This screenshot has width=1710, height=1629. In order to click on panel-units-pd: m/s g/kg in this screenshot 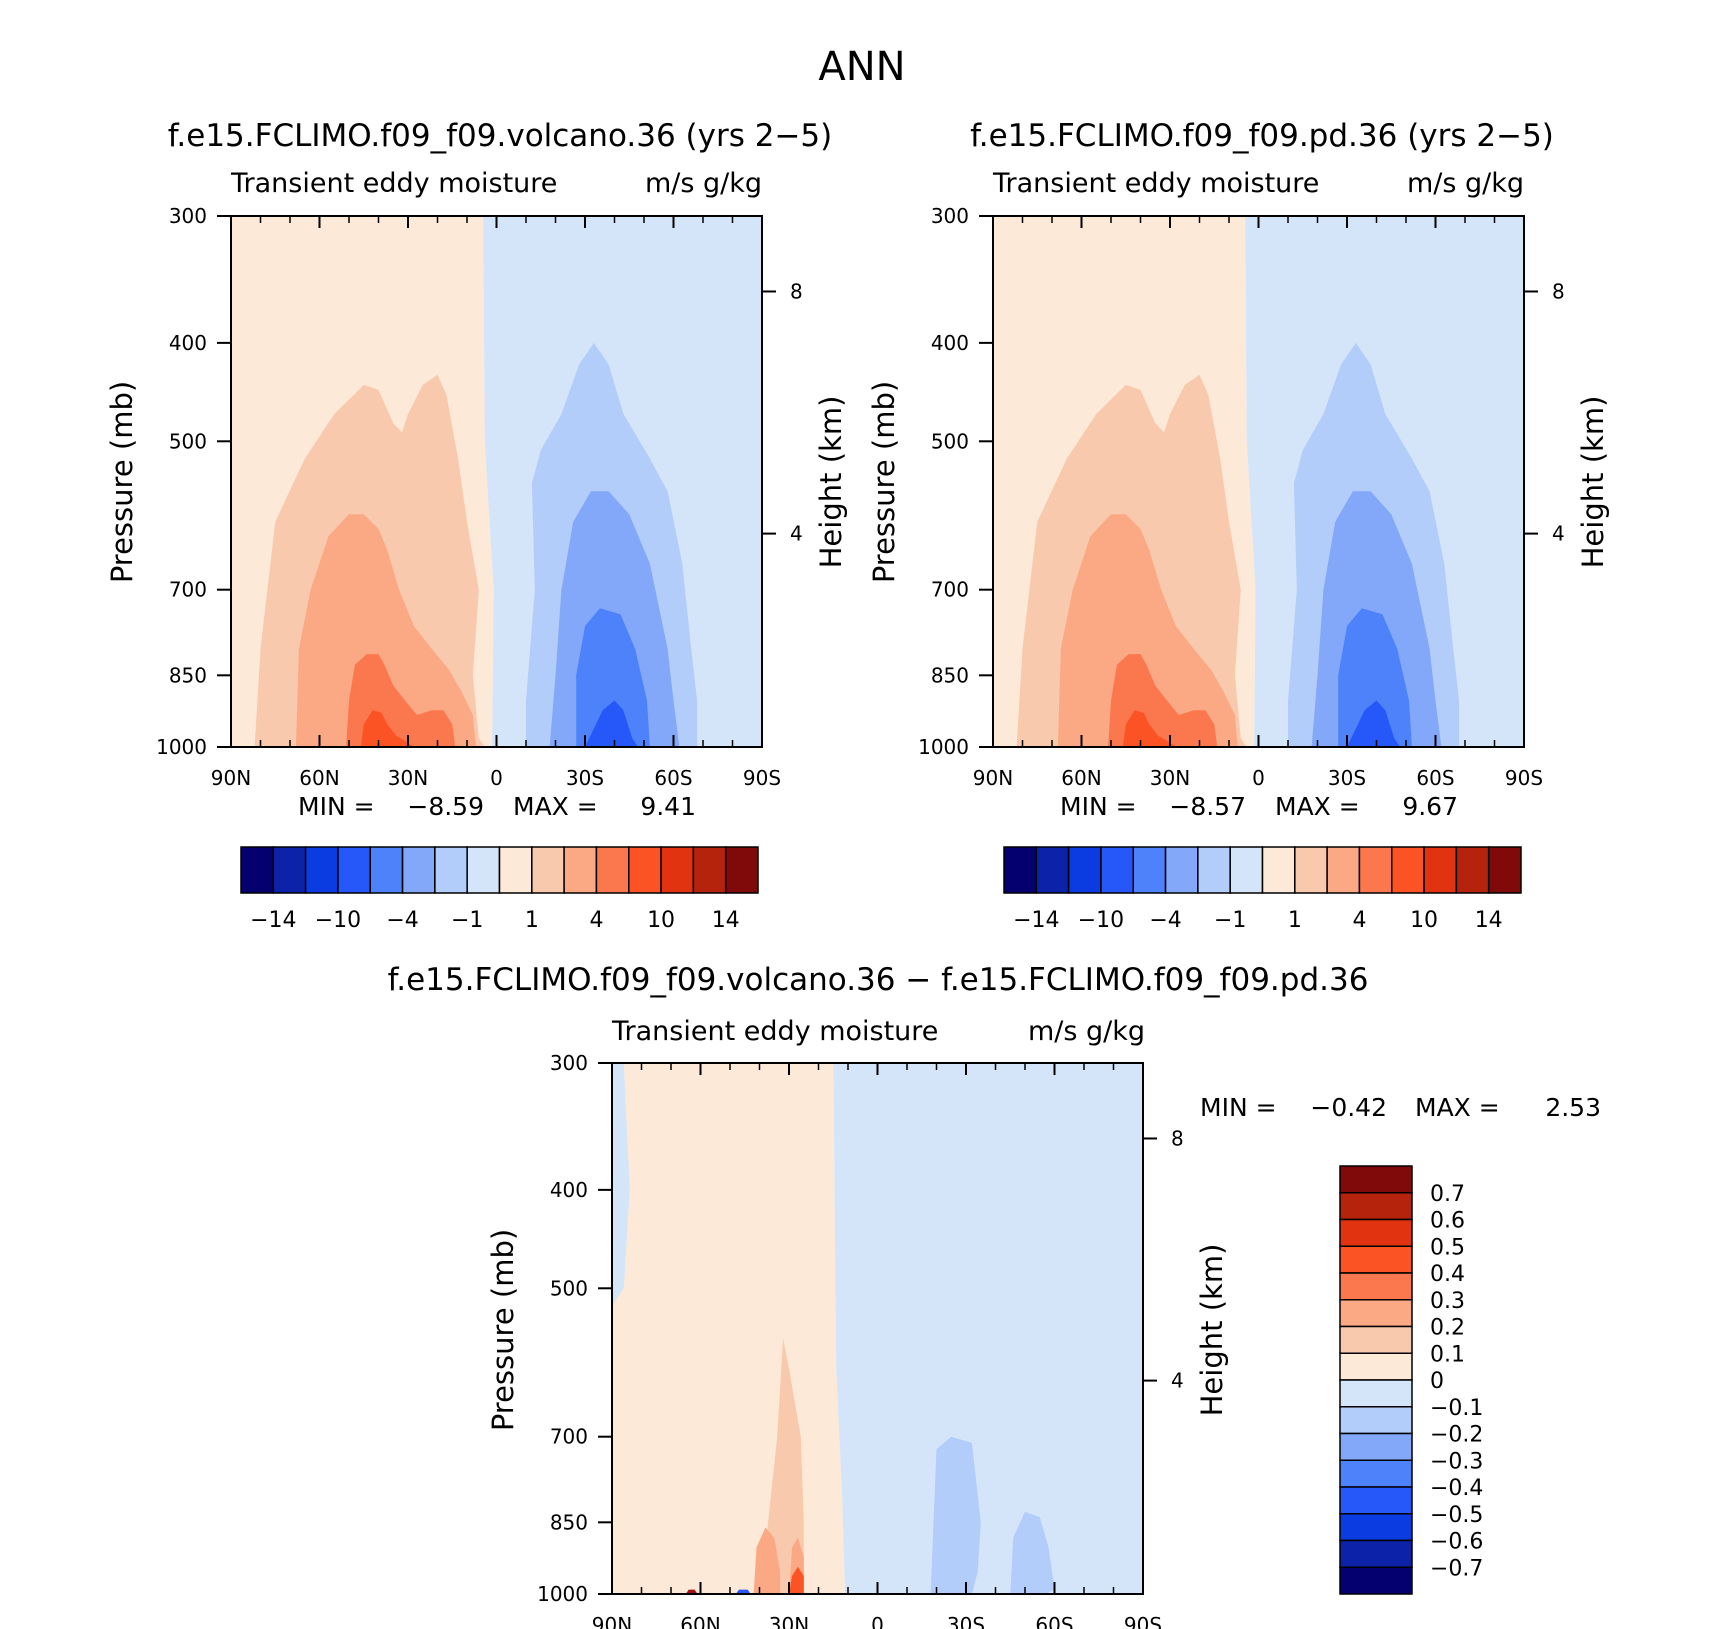, I will do `click(1465, 183)`.